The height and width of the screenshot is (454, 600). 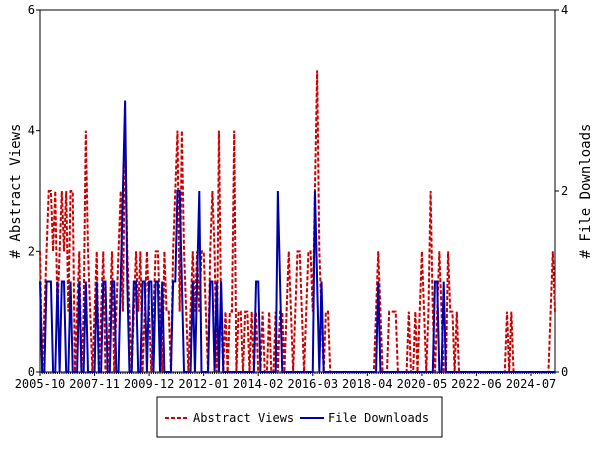 What do you see at coordinates (31, 131) in the screenshot?
I see `y-tick-label: 4` at bounding box center [31, 131].